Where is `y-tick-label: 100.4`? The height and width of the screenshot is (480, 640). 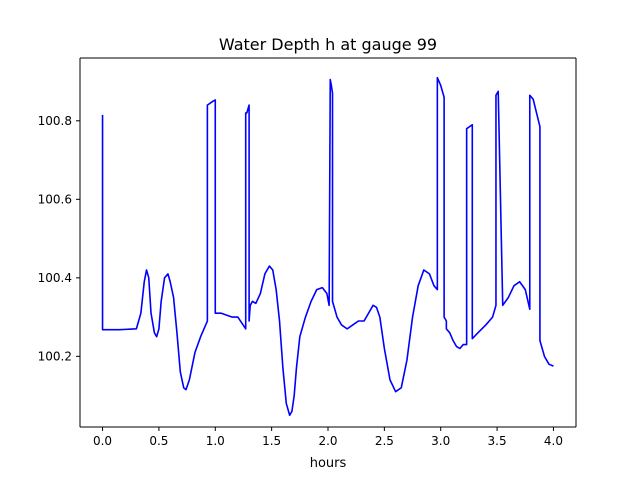 y-tick-label: 100.4 is located at coordinates (55, 278).